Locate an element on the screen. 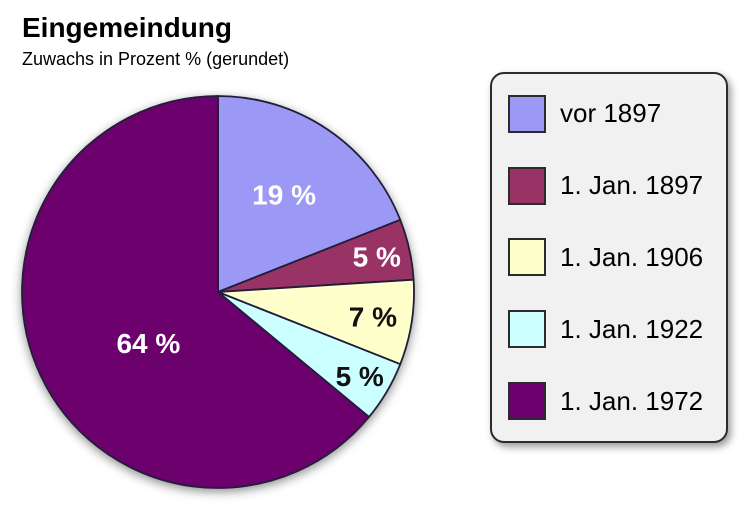 This screenshot has height=512, width=755. legend-item-vor-1897: vor 1897 is located at coordinates (614, 113).